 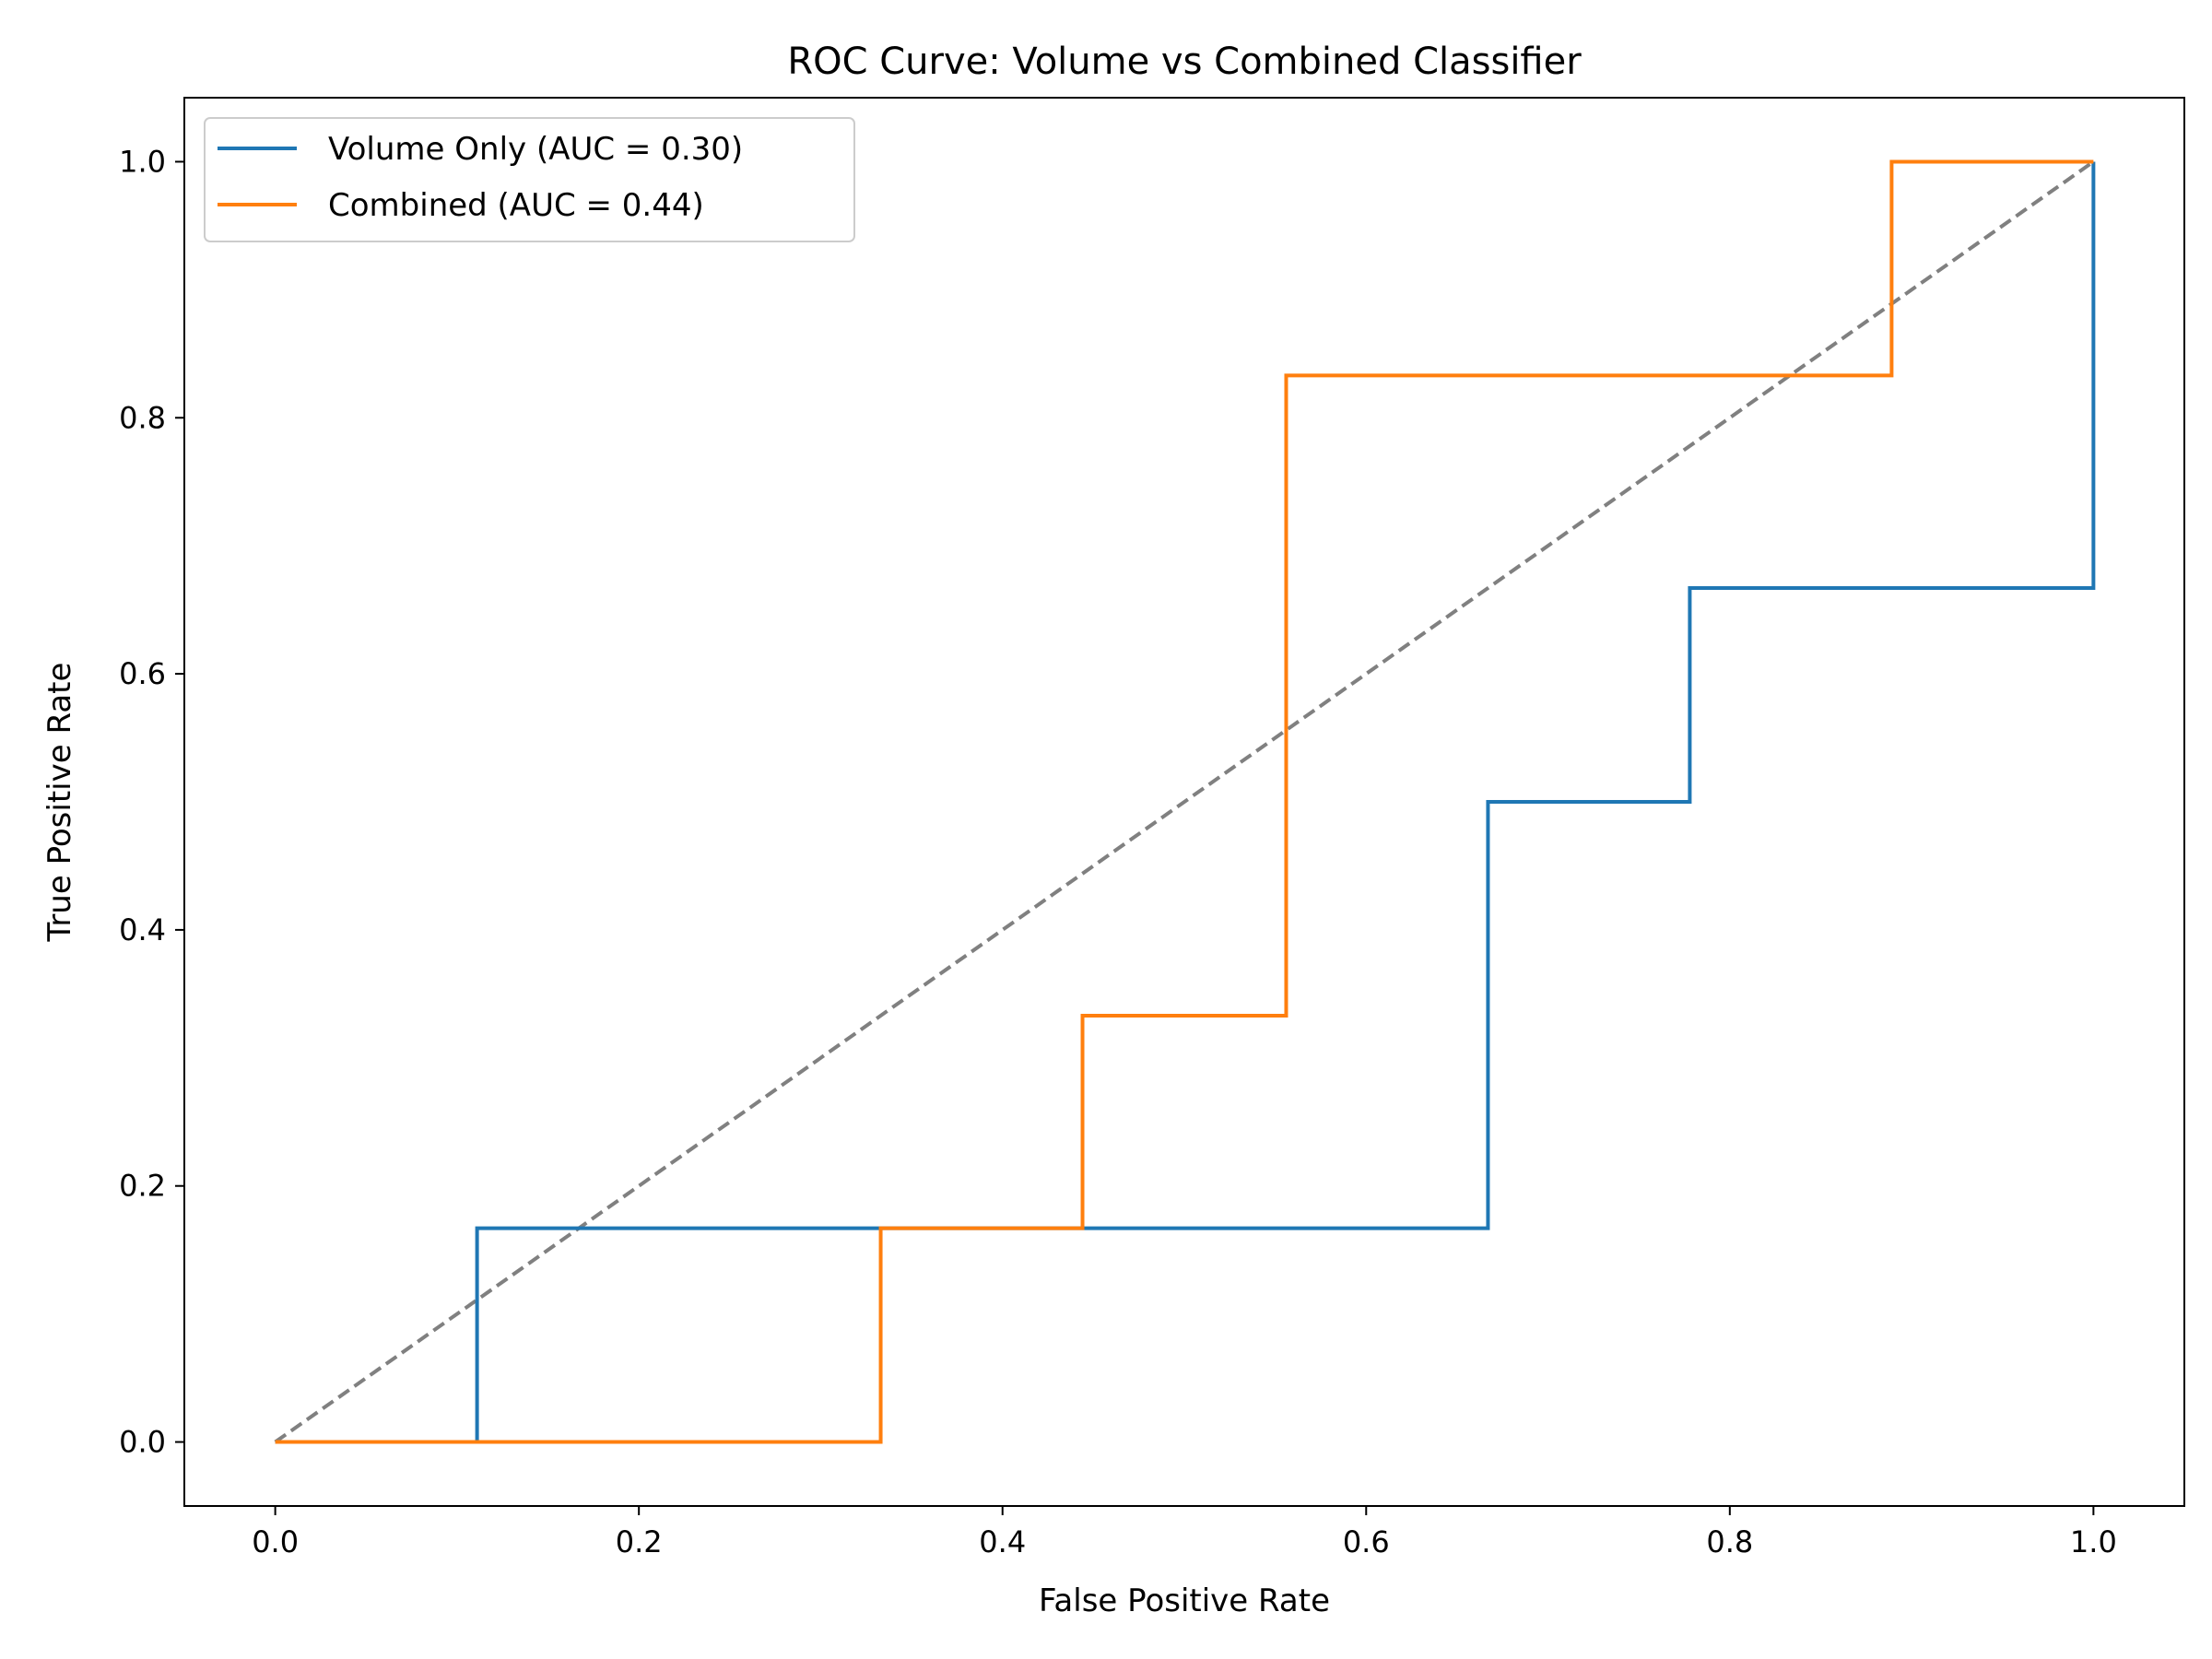 I want to click on x-tick-label: 0.6, so click(x=1366, y=1541).